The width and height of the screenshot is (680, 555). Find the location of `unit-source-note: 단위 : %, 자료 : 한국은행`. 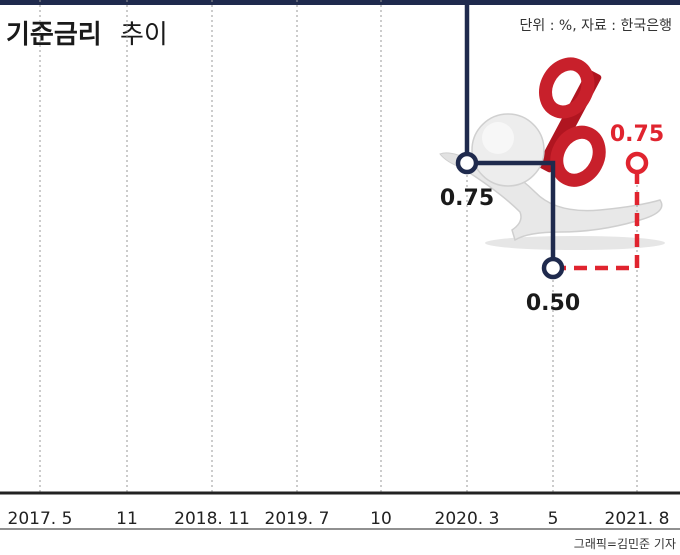

unit-source-note: 단위 : %, 자료 : 한국은행 is located at coordinates (596, 26).